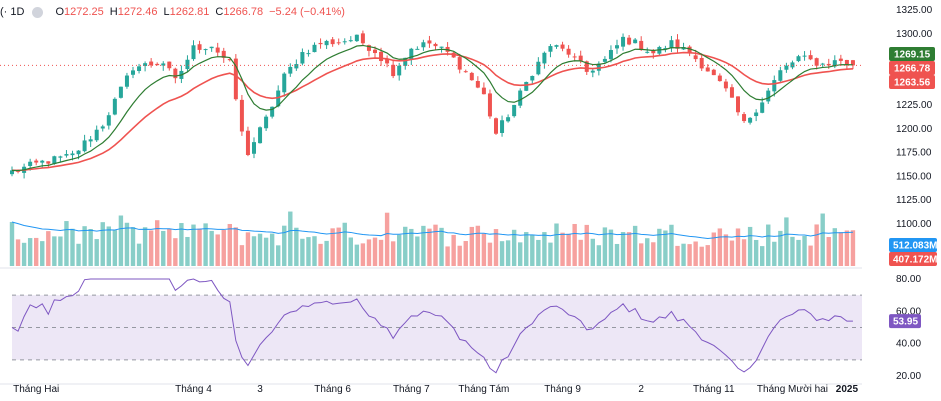 Image resolution: width=941 pixels, height=401 pixels. I want to click on time-tick-label: Tháng Hai, so click(36, 389).